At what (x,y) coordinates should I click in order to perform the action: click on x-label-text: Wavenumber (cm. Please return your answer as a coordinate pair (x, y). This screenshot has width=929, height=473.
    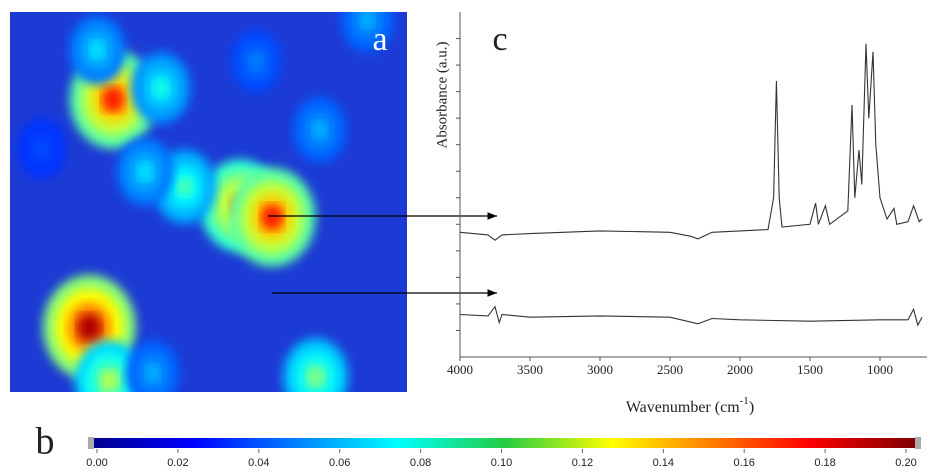
    Looking at the image, I should click on (683, 407).